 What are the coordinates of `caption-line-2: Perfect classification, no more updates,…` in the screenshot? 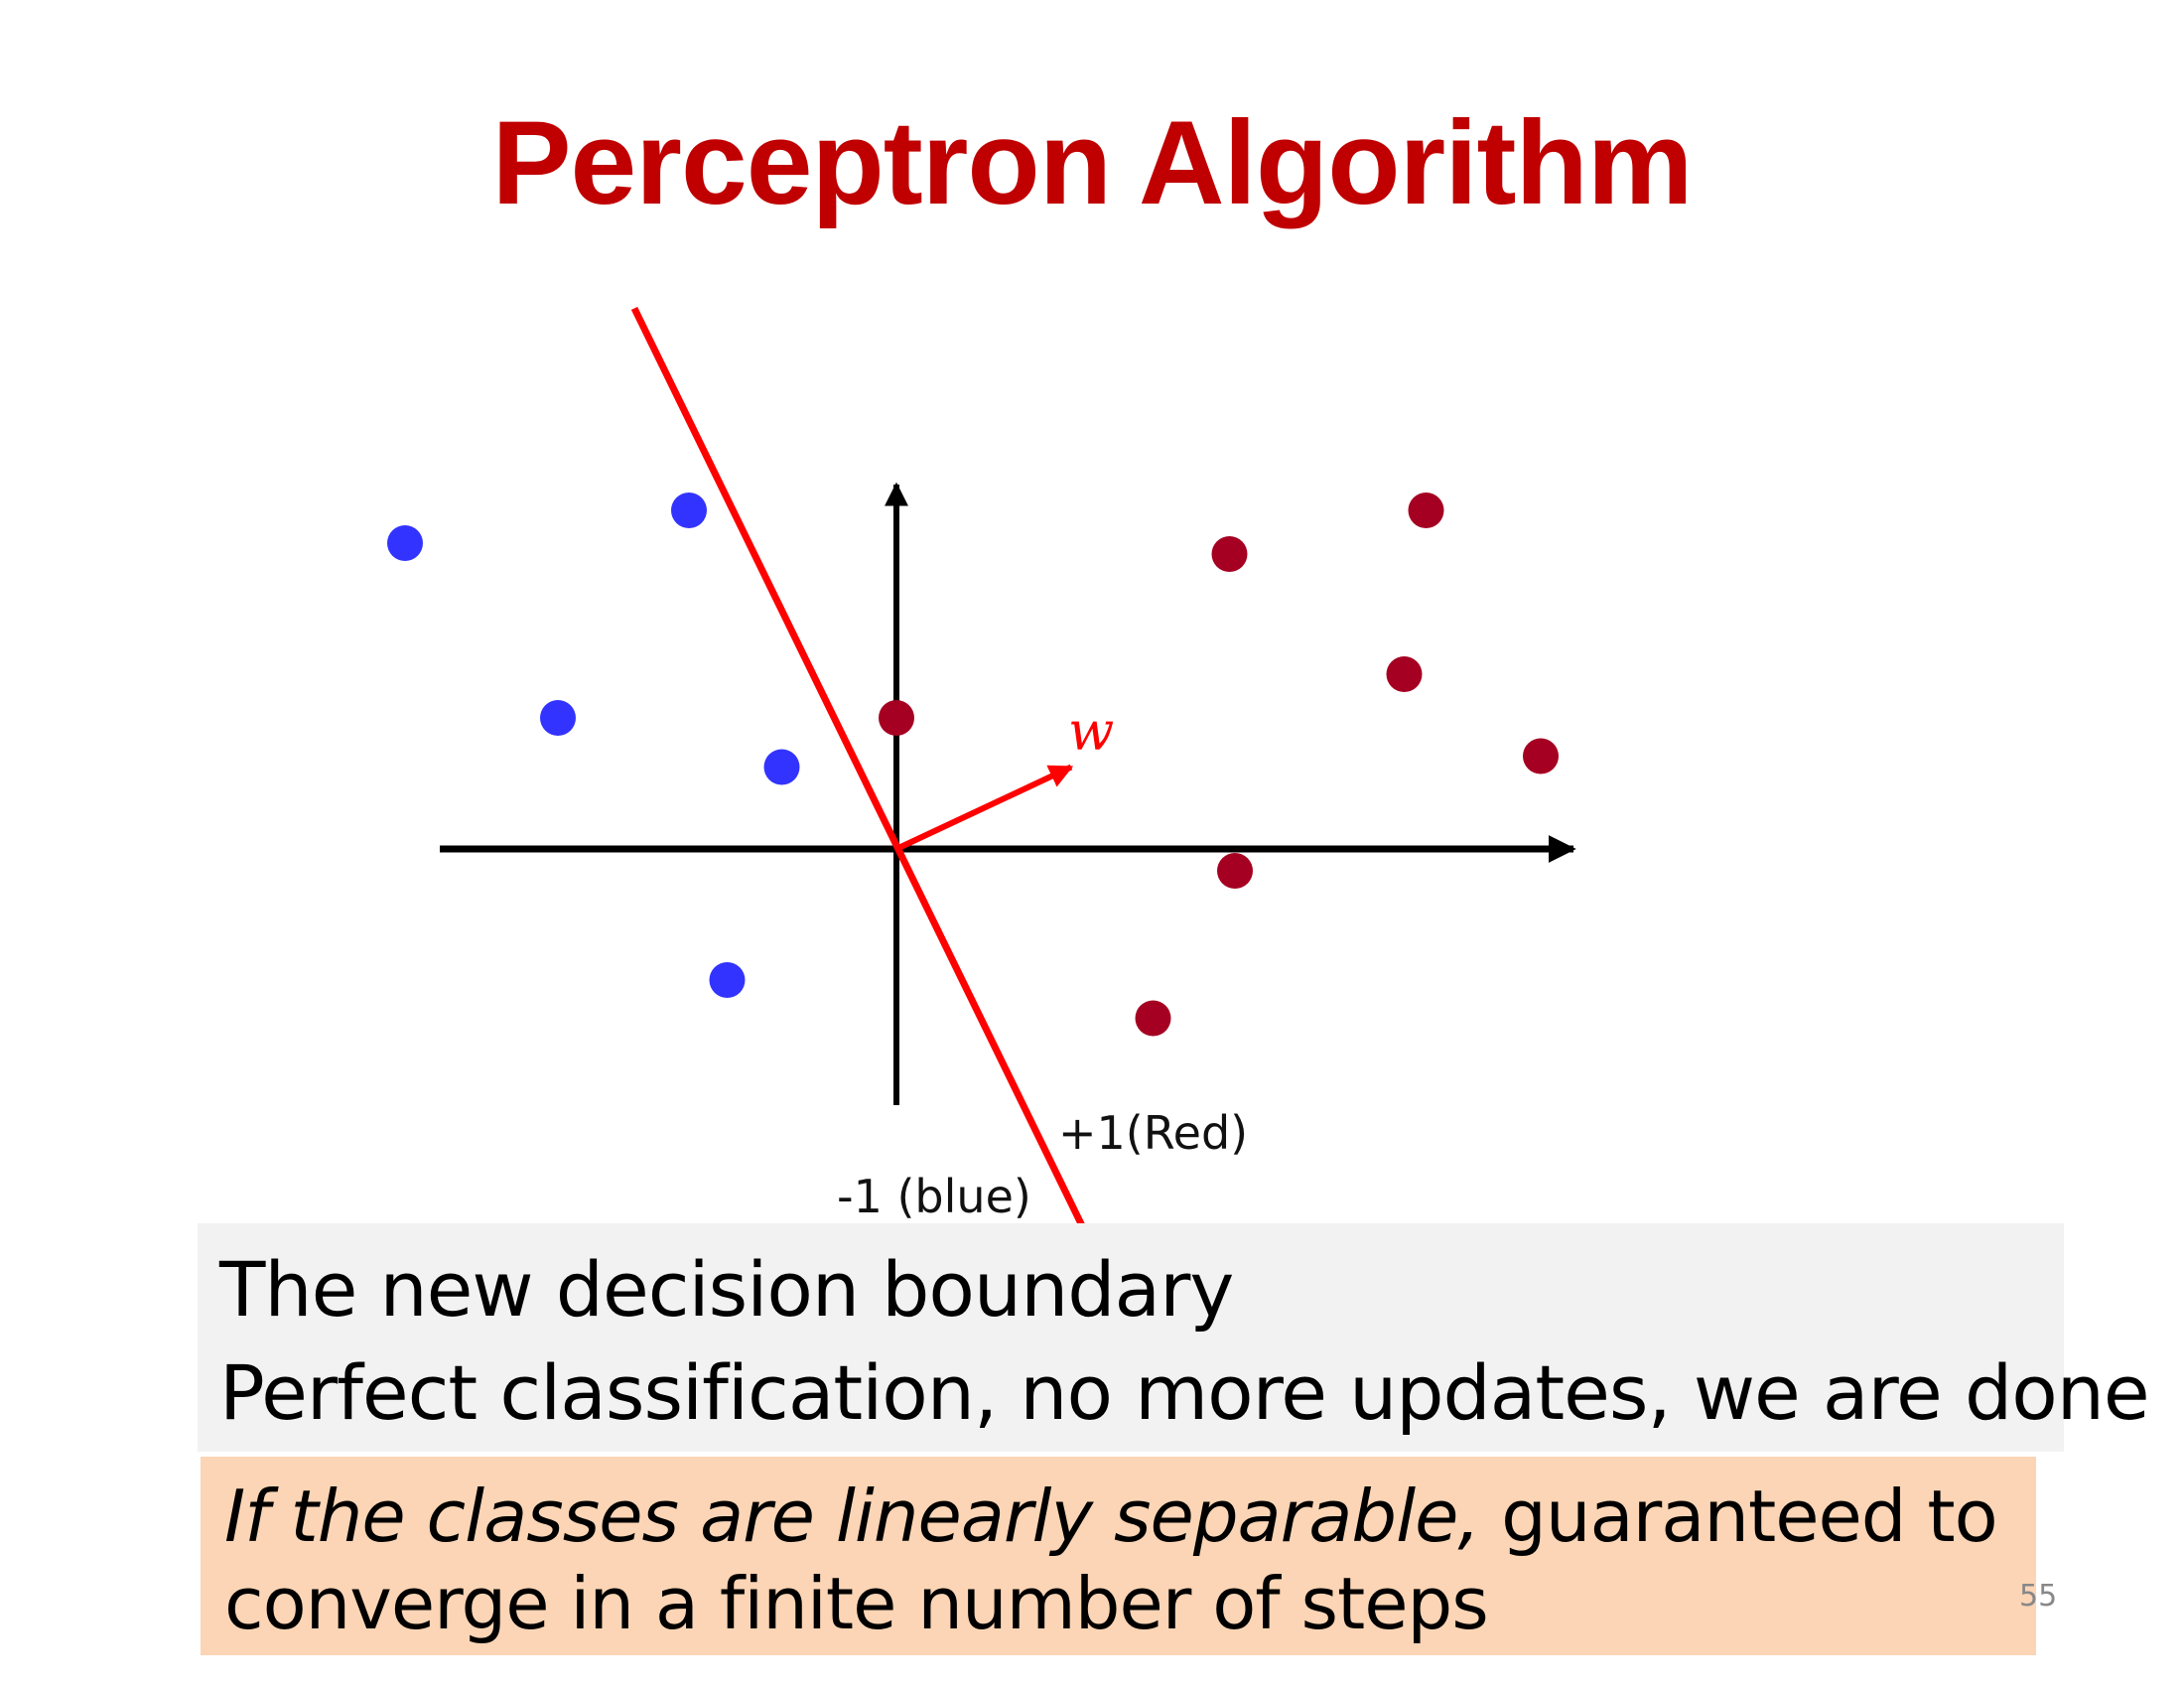 It's located at (1184, 1392).